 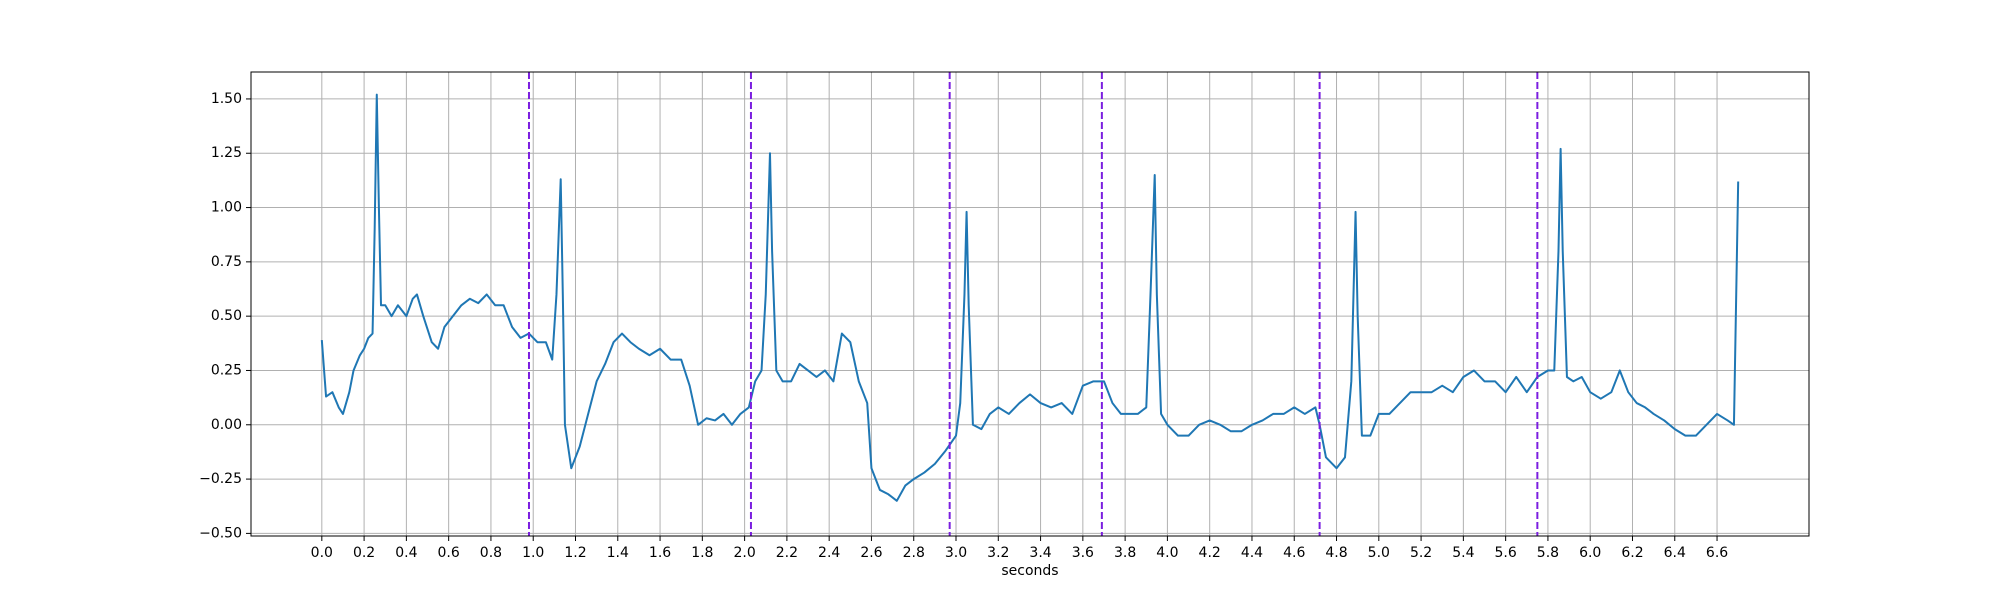 What do you see at coordinates (575, 553) in the screenshot?
I see `x-tick-label: 1.2` at bounding box center [575, 553].